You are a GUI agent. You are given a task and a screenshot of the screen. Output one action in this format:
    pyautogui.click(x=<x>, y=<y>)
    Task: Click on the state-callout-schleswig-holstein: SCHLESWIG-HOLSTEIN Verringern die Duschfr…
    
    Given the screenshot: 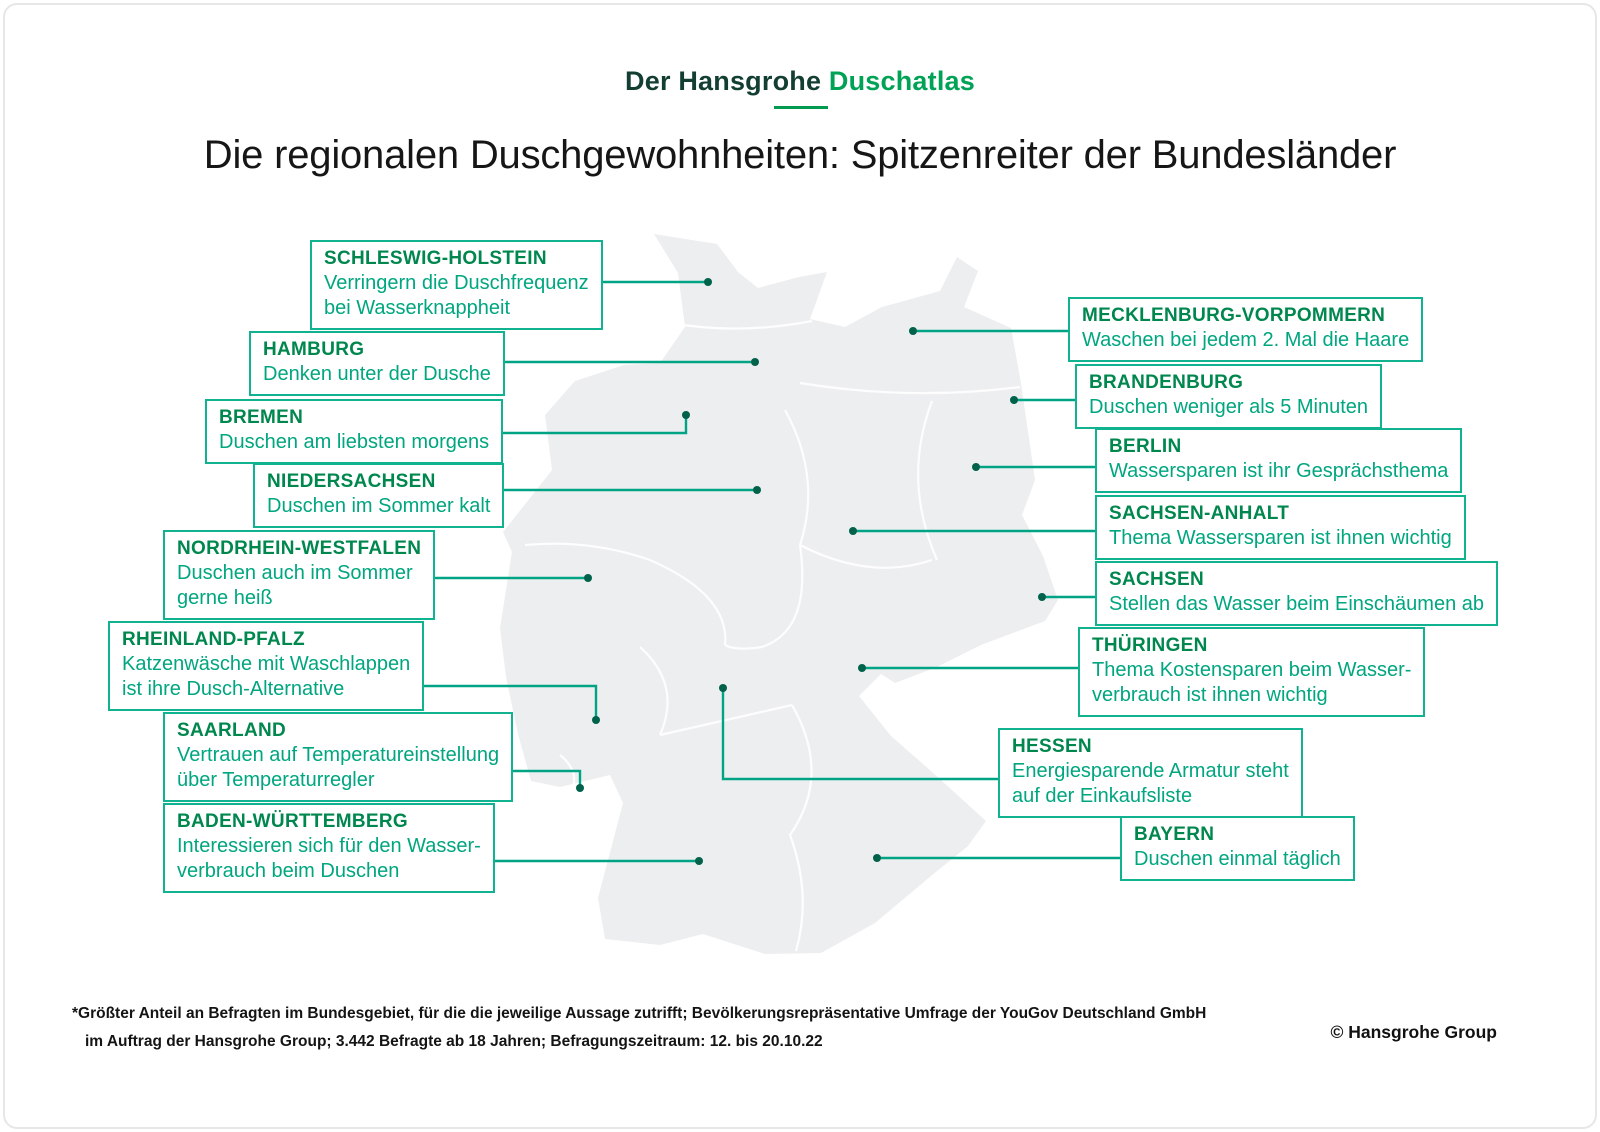 What is the action you would take?
    pyautogui.click(x=456, y=285)
    